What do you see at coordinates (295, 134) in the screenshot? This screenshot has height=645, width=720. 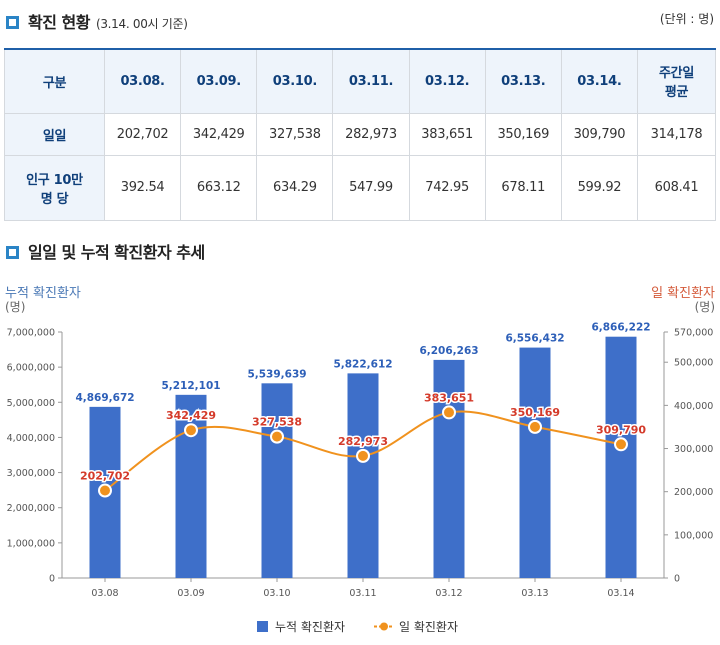 I see `table-cell: 327,538` at bounding box center [295, 134].